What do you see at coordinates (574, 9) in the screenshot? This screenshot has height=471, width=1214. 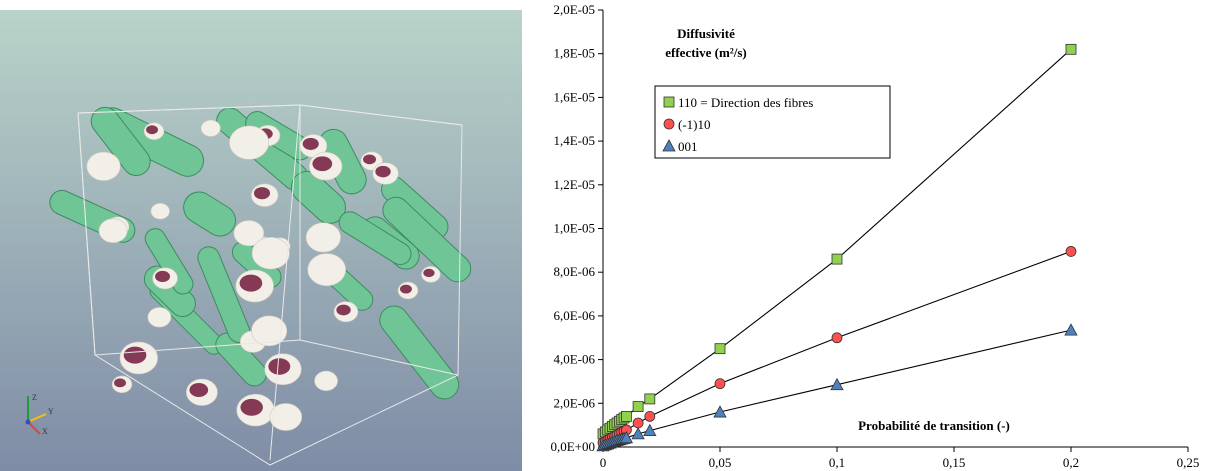 I see `y-tick-label: 2,0E-05` at bounding box center [574, 9].